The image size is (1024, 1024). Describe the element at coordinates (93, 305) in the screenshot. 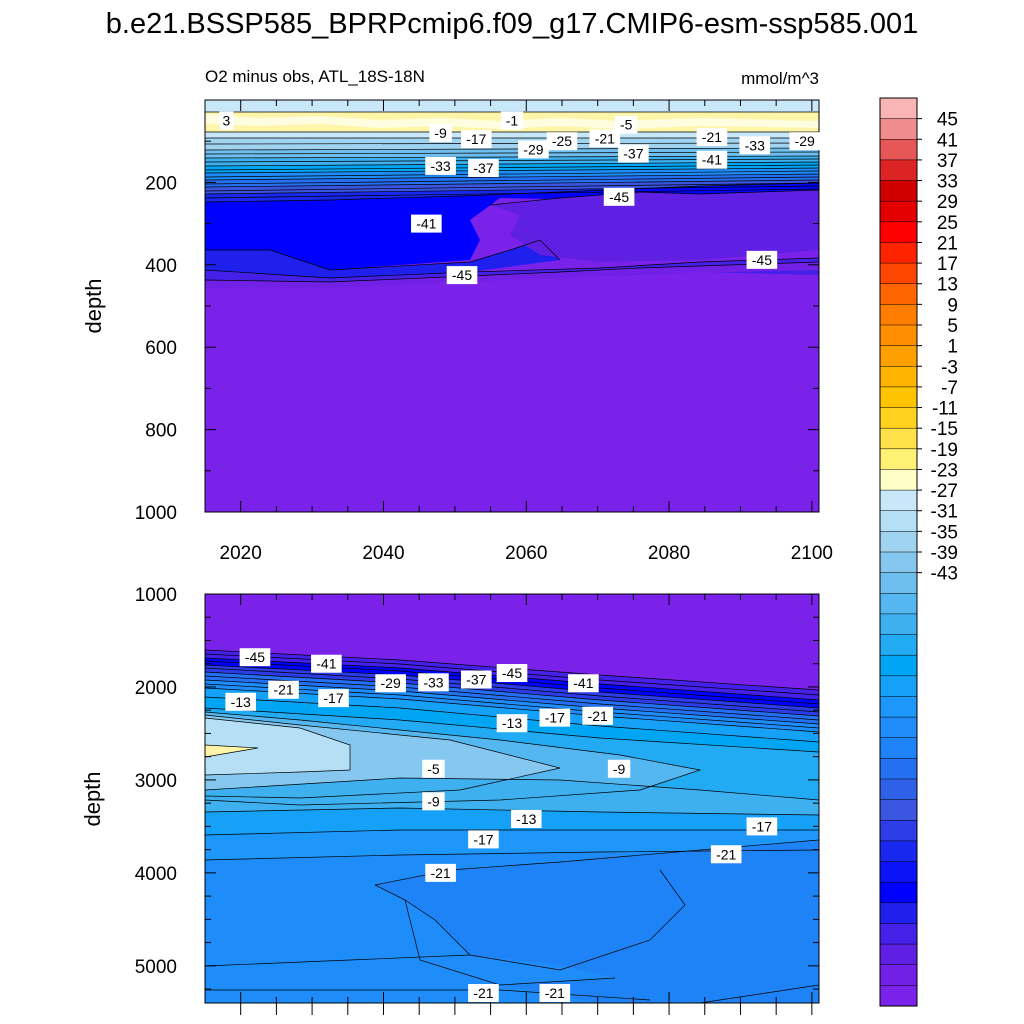

I see `top-y-axis-label: depth` at that location.